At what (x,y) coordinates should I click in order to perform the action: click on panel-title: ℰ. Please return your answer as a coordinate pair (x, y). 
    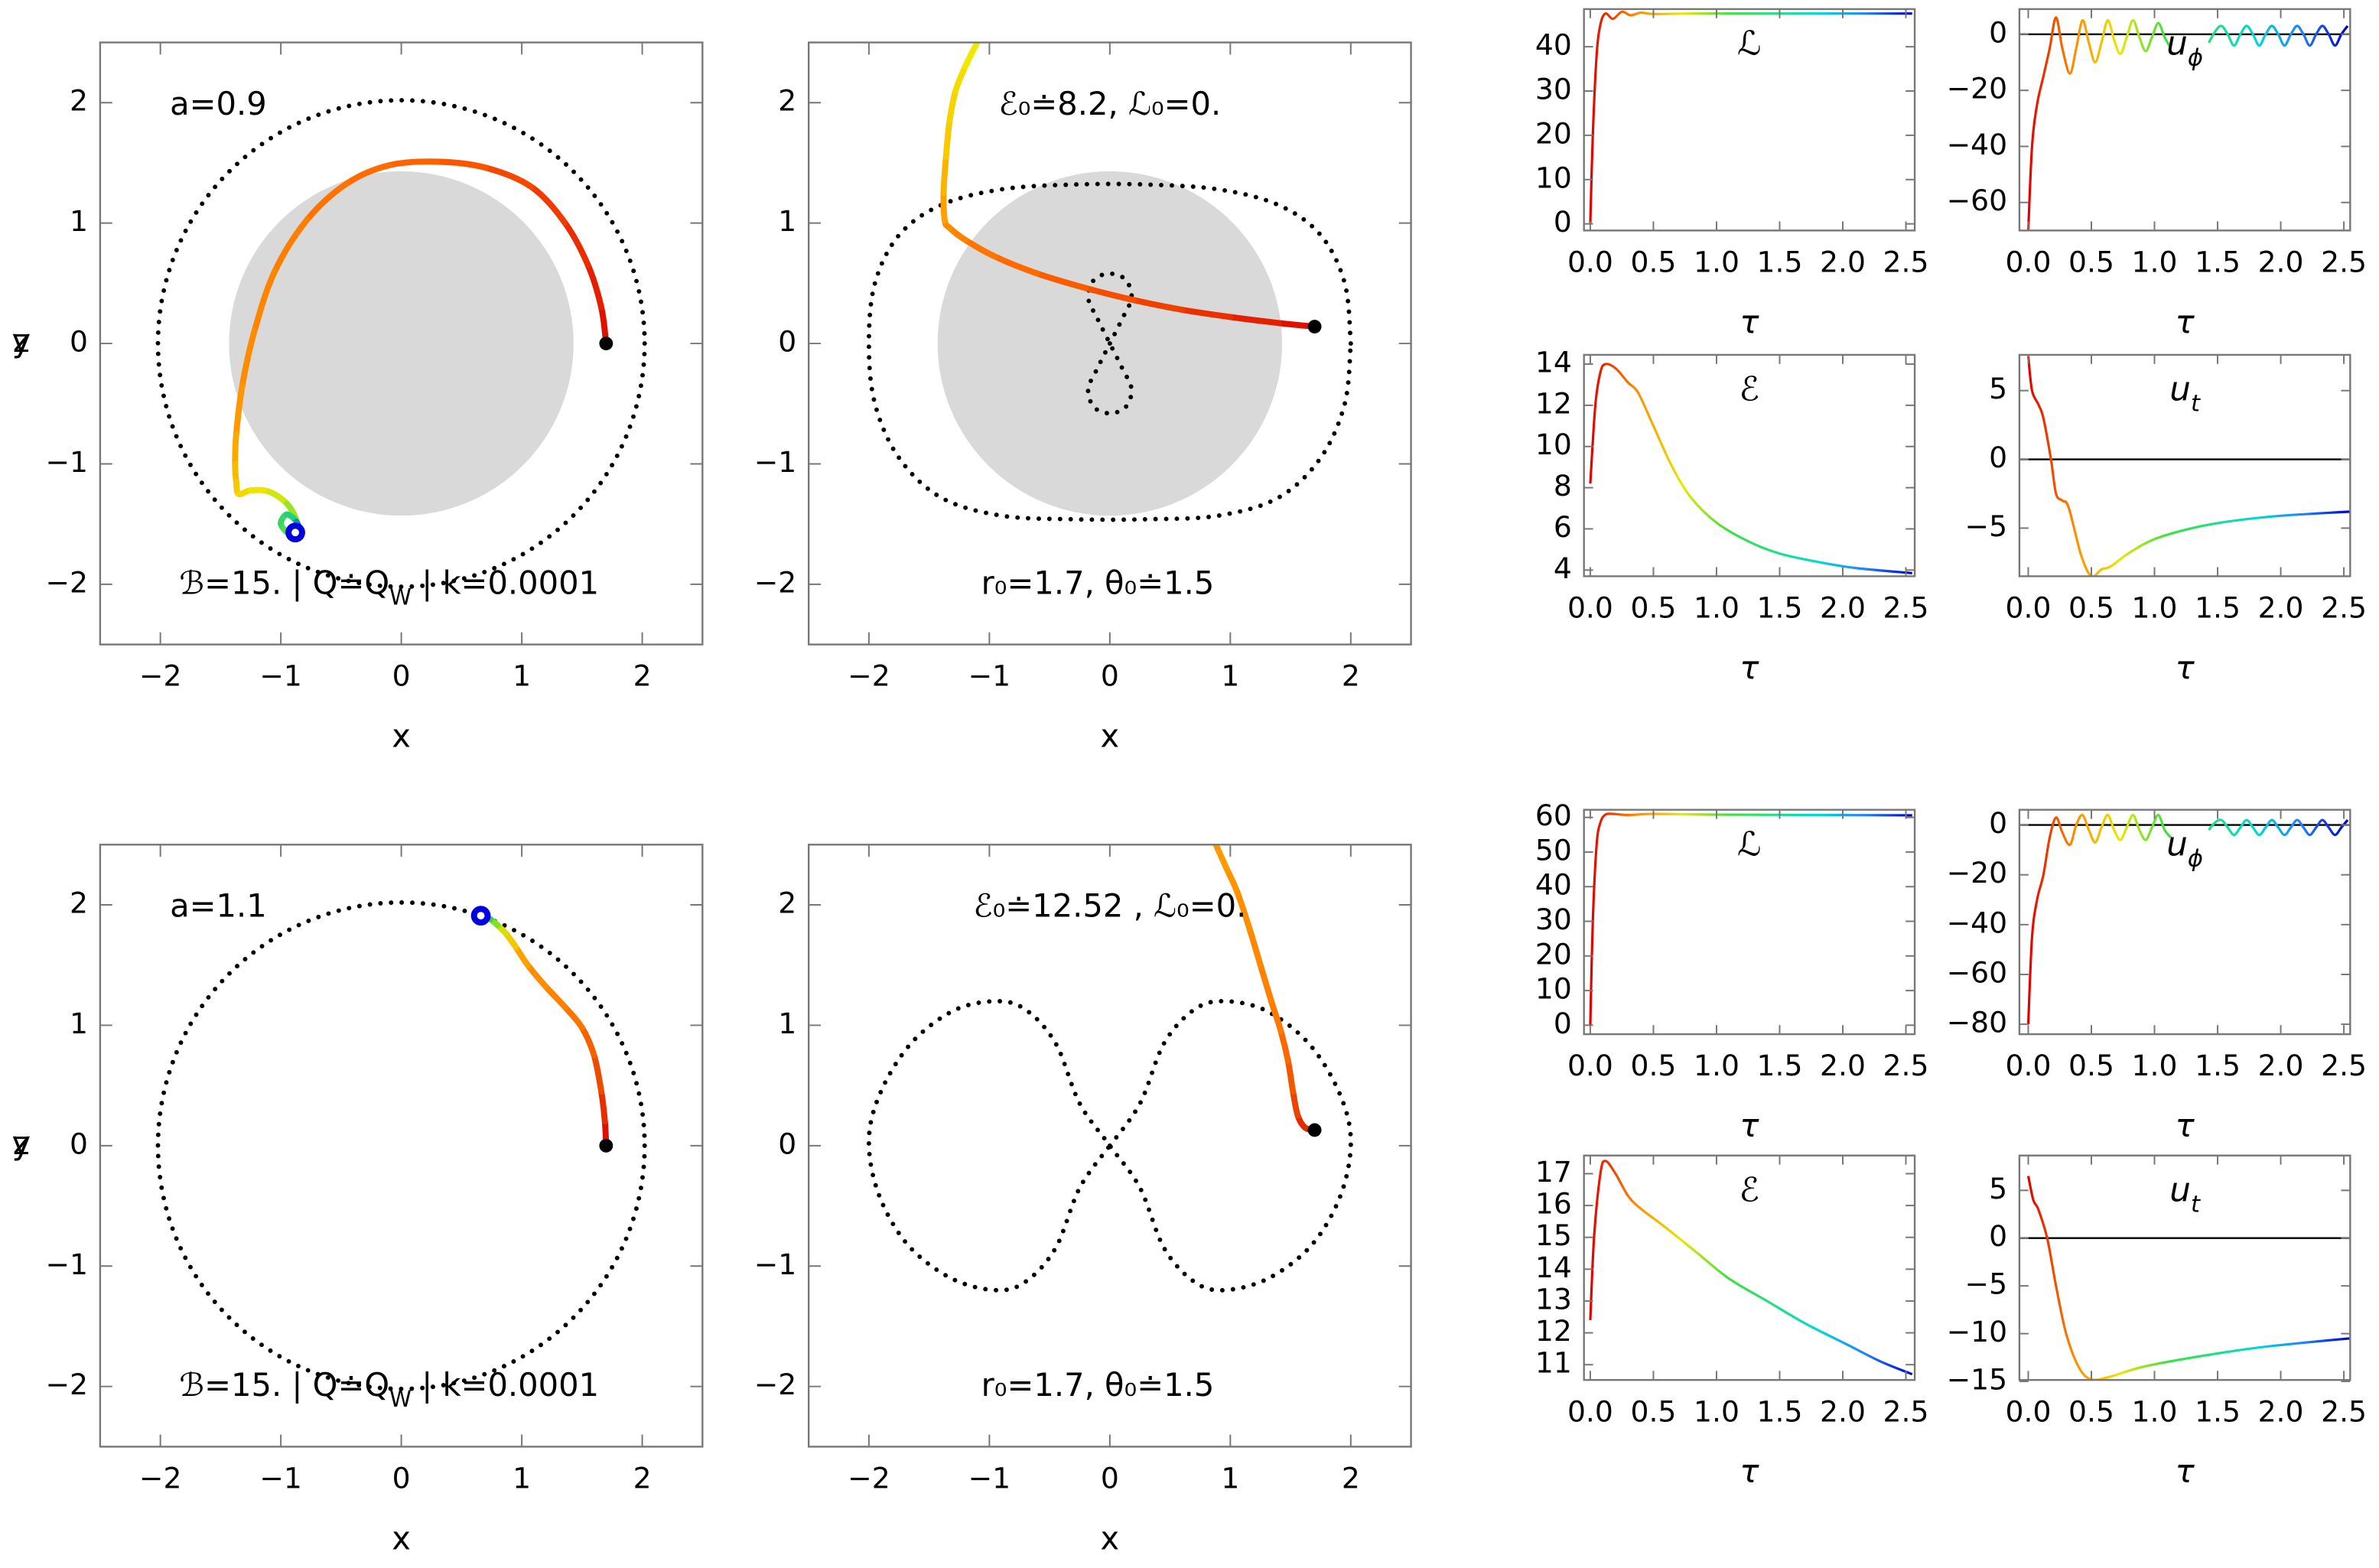
    Looking at the image, I should click on (1749, 390).